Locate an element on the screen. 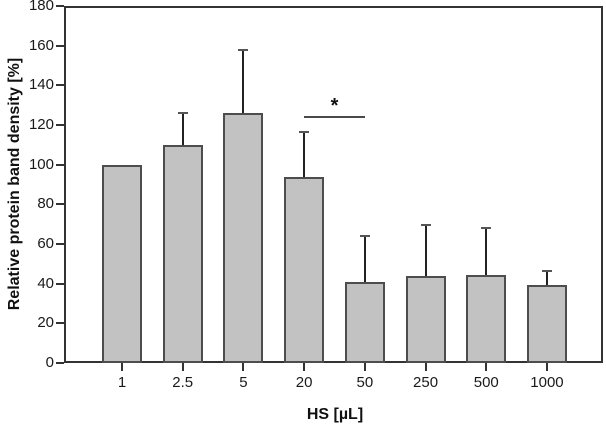 The height and width of the screenshot is (426, 606). x-axis-tick-label: 5 is located at coordinates (243, 382).